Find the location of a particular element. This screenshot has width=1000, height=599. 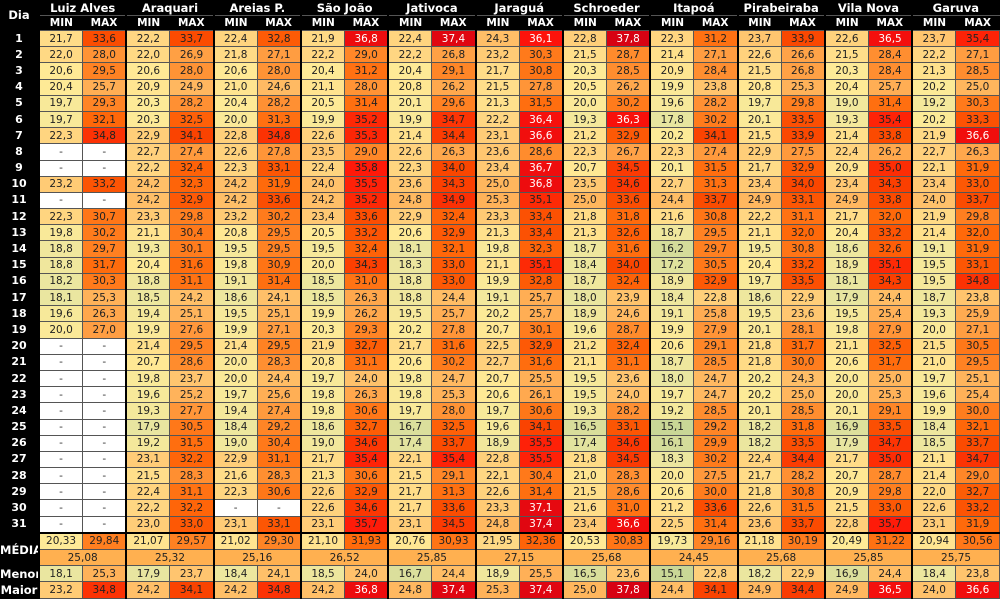

max-temp-cell: 35,3 is located at coordinates (366, 136).